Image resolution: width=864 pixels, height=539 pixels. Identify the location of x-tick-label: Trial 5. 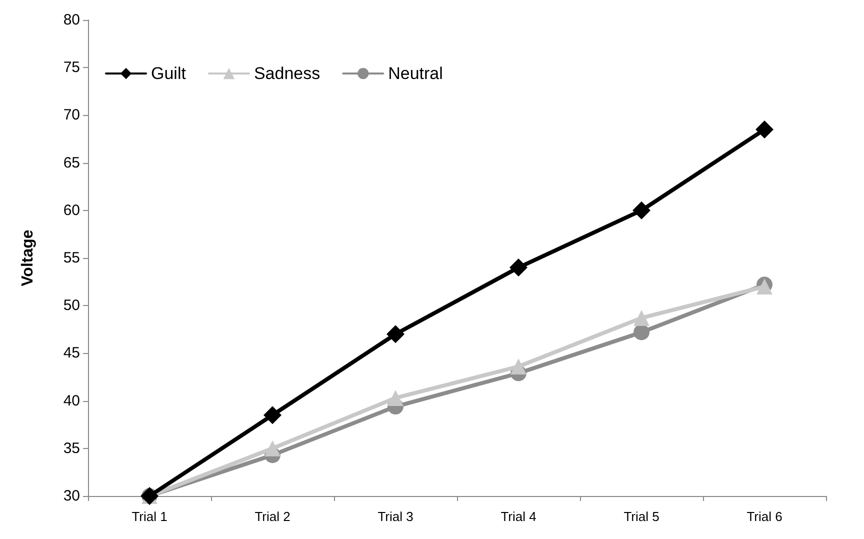
(642, 516).